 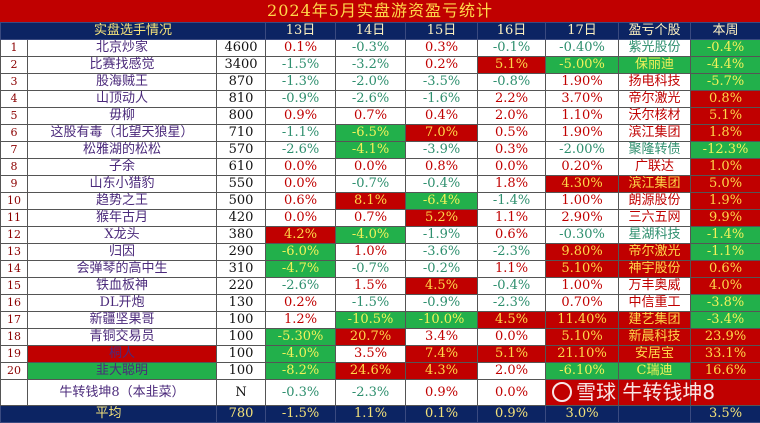 What do you see at coordinates (442, 82) in the screenshot?
I see `day-pnl-cell: -3.5%` at bounding box center [442, 82].